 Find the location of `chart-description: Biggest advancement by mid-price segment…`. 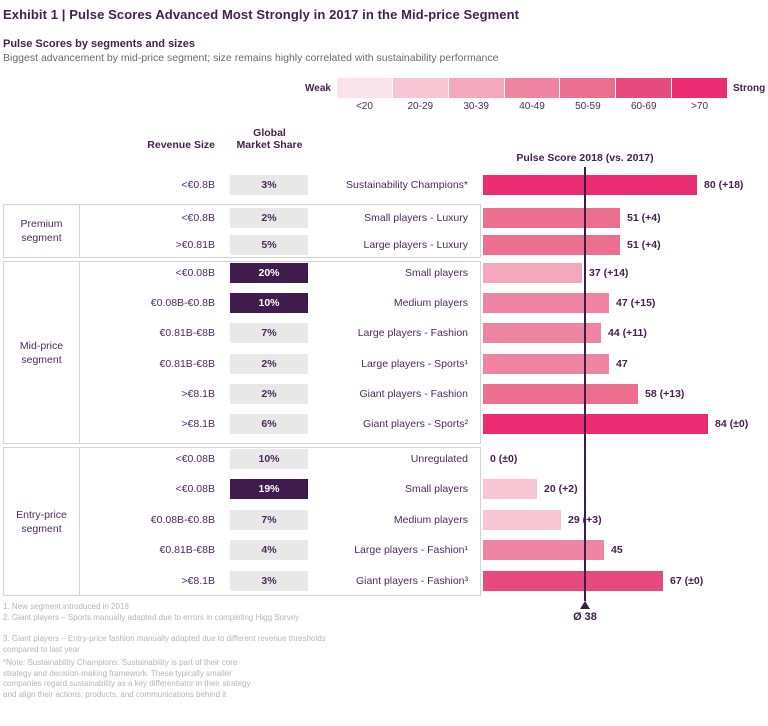

chart-description: Biggest advancement by mid-price segment… is located at coordinates (251, 58).